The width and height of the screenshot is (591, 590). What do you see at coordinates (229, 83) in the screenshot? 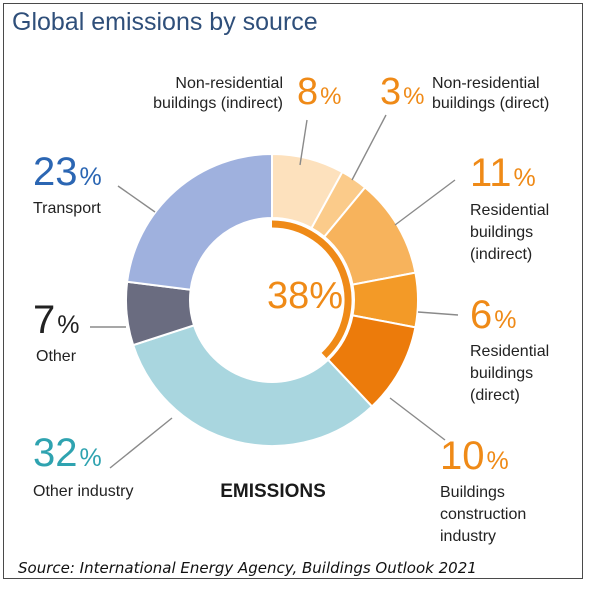
I see `name-label-nonres_indirect-0: Non-residential` at bounding box center [229, 83].